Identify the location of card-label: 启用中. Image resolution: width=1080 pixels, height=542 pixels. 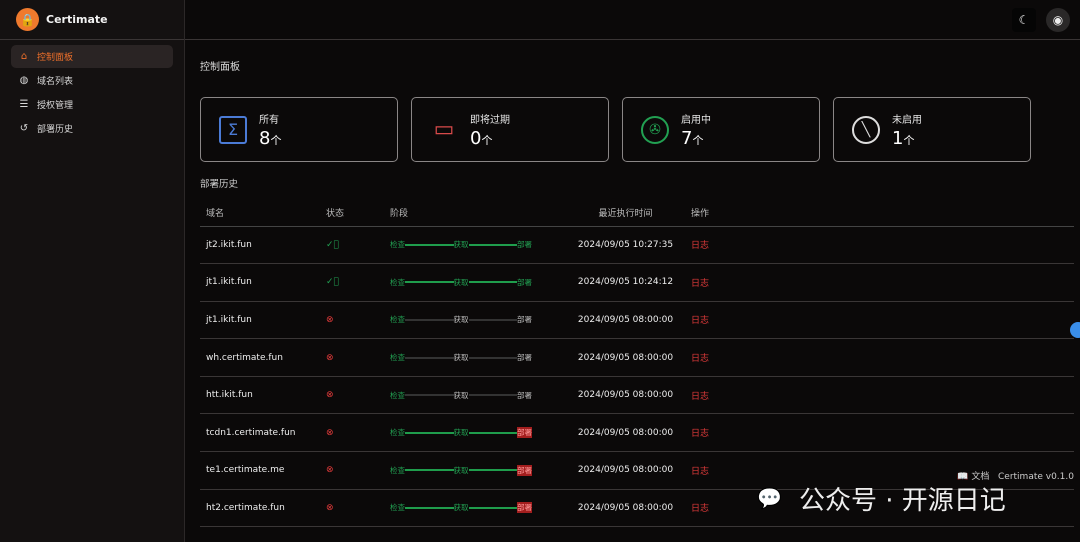
(696, 120).